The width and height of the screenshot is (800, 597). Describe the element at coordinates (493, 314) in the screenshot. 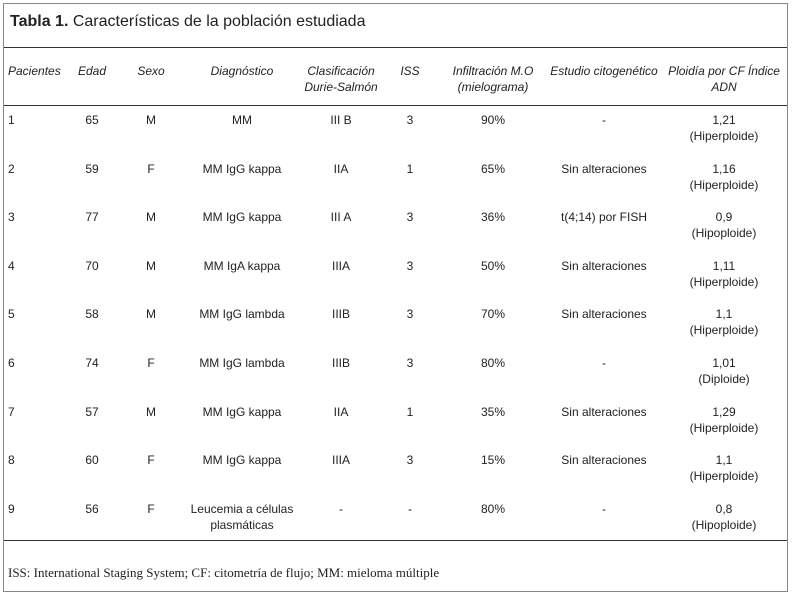

I see `table-cell: 70%` at that location.